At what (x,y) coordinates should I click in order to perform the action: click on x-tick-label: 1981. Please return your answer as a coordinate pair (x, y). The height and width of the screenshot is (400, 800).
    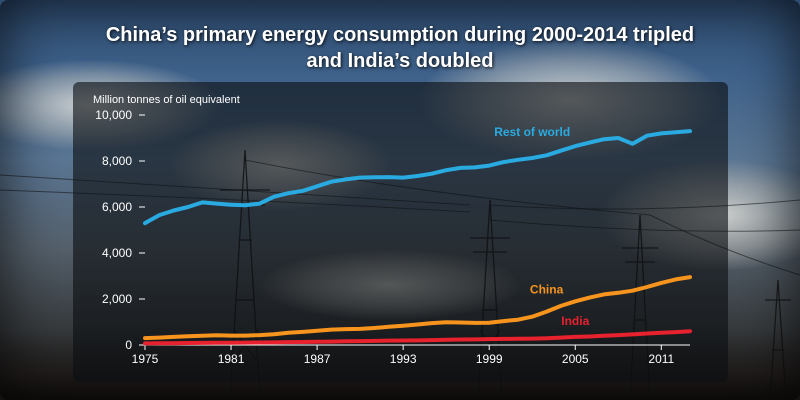
    Looking at the image, I should click on (231, 359).